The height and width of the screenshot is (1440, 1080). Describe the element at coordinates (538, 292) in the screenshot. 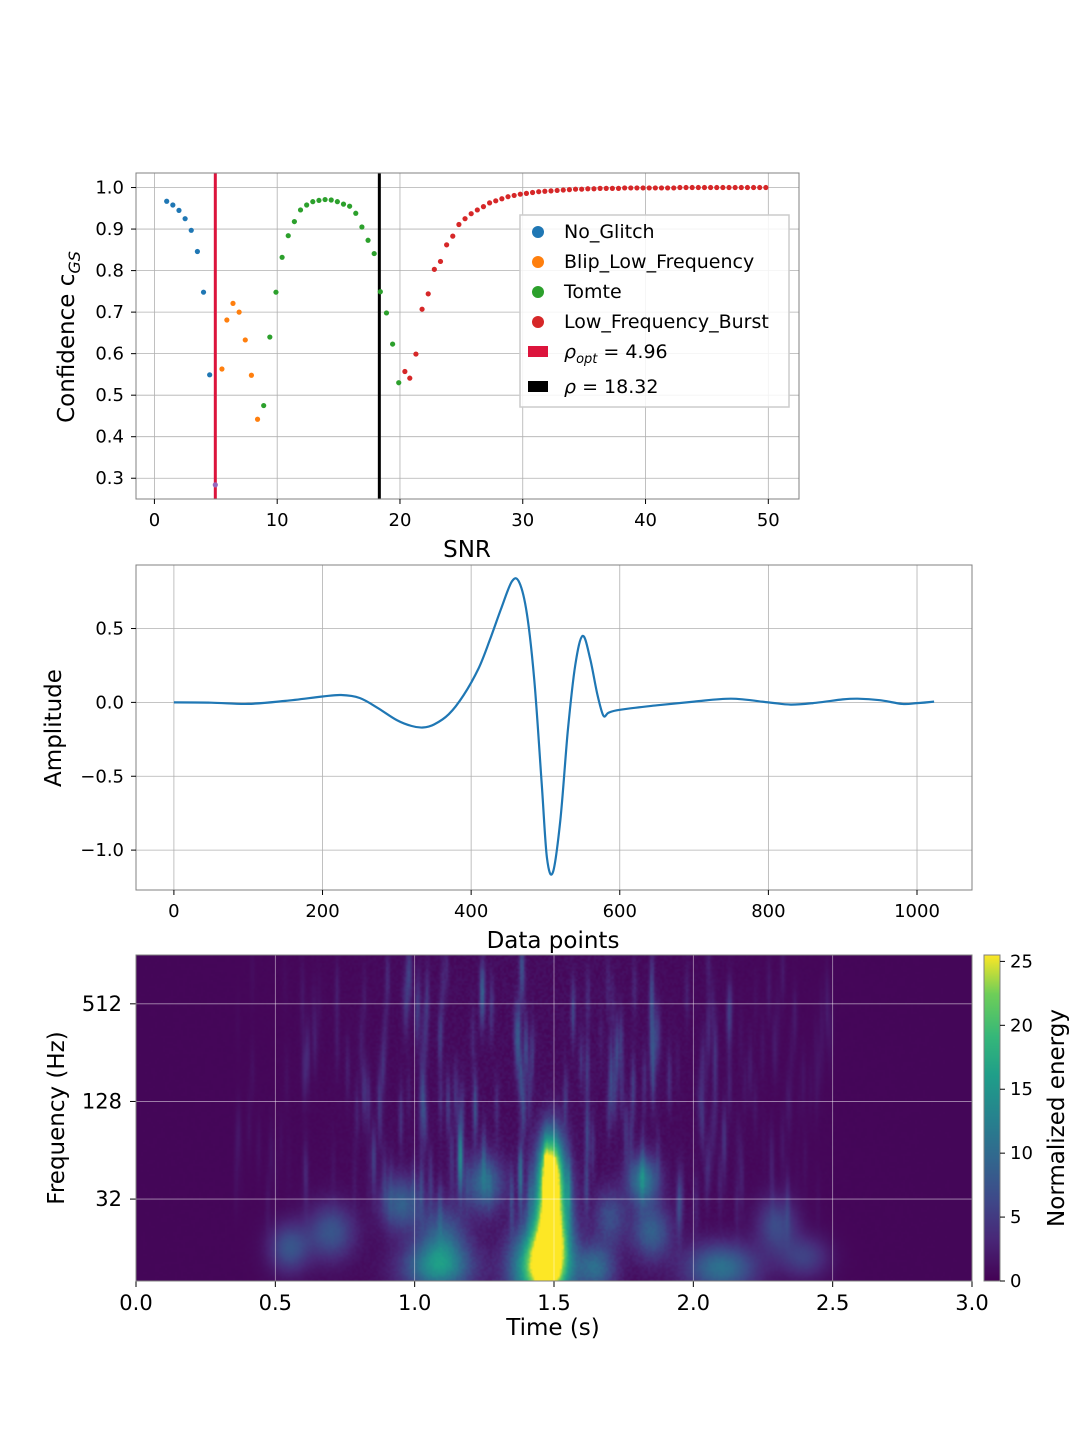

I see `legend-marker-tomte` at that location.